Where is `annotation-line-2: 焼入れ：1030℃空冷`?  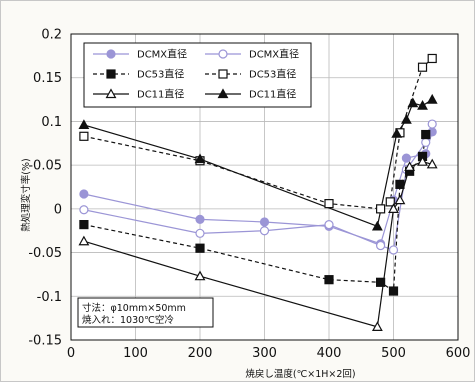 annotation-line-2: 焼入れ：1030℃空冷 is located at coordinates (128, 320).